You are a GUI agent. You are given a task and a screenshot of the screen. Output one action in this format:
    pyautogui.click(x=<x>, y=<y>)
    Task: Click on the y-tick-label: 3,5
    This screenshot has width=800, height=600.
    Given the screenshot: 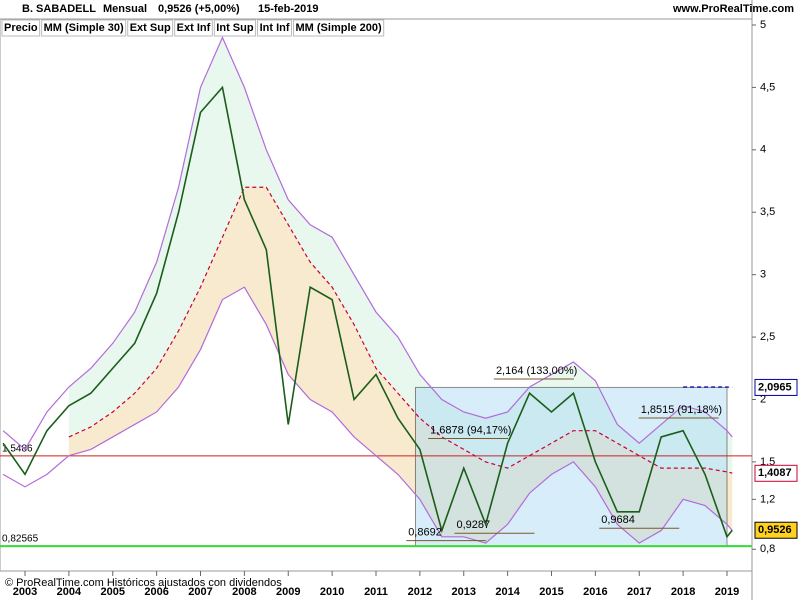 What is the action you would take?
    pyautogui.click(x=767, y=212)
    